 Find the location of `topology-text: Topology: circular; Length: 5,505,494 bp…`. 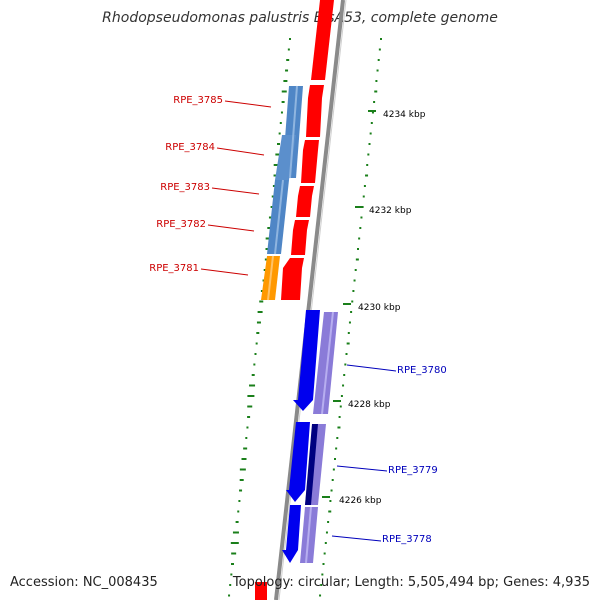

topology-text: Topology: circular; Length: 5,505,494 bp… is located at coordinates (411, 582).